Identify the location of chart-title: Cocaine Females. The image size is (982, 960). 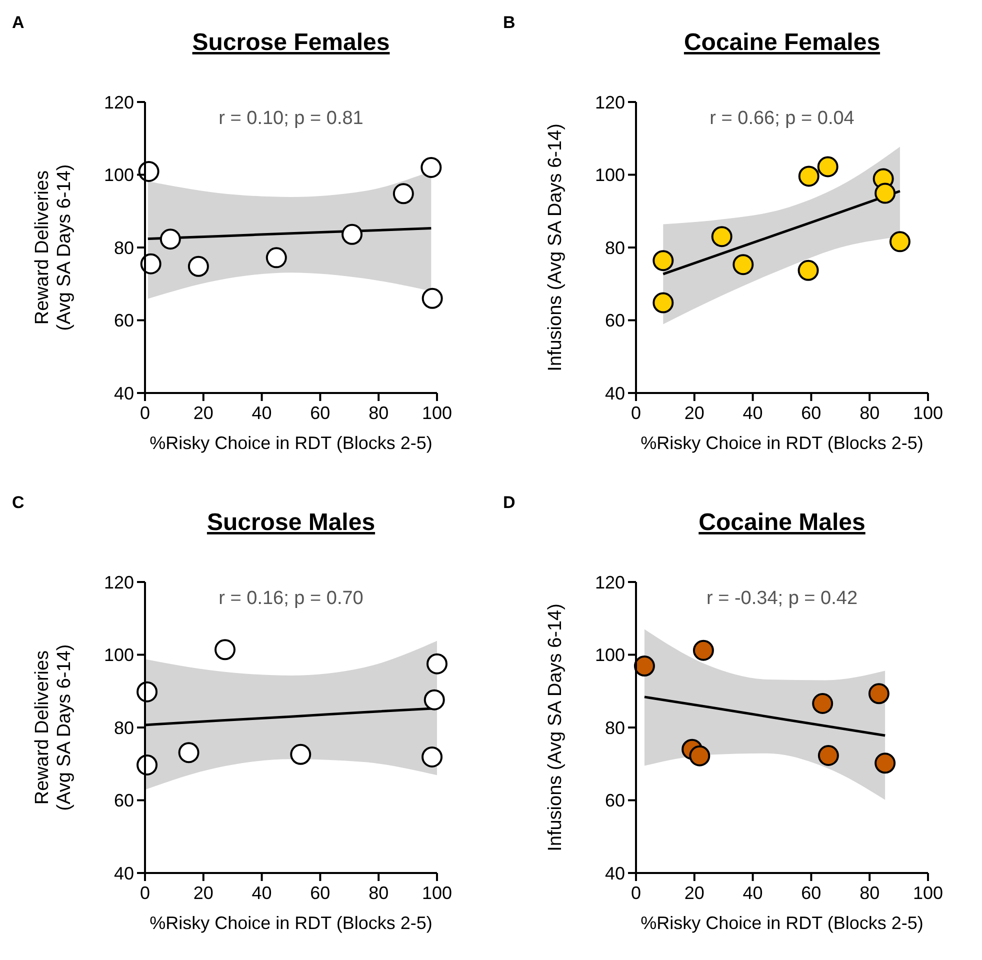
(782, 42).